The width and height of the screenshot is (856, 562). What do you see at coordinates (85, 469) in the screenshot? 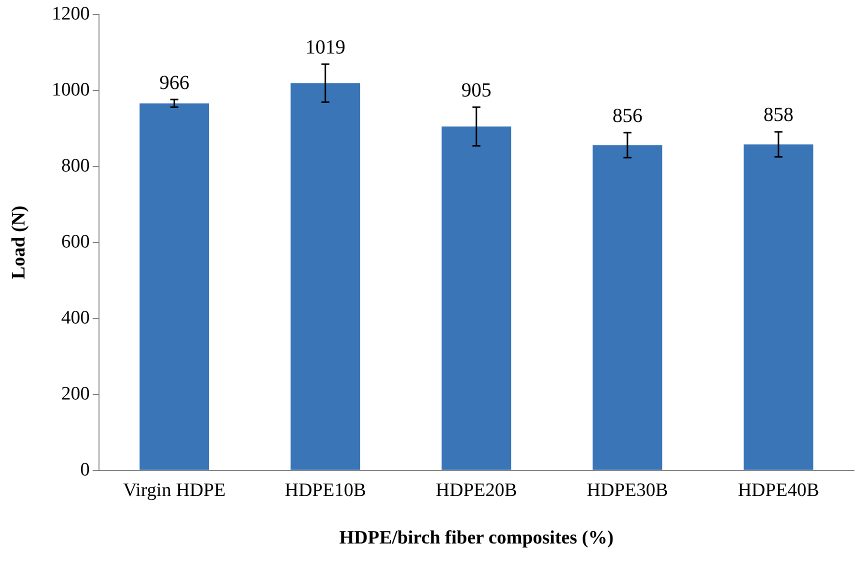
I see `y-tick-label: 0` at bounding box center [85, 469].